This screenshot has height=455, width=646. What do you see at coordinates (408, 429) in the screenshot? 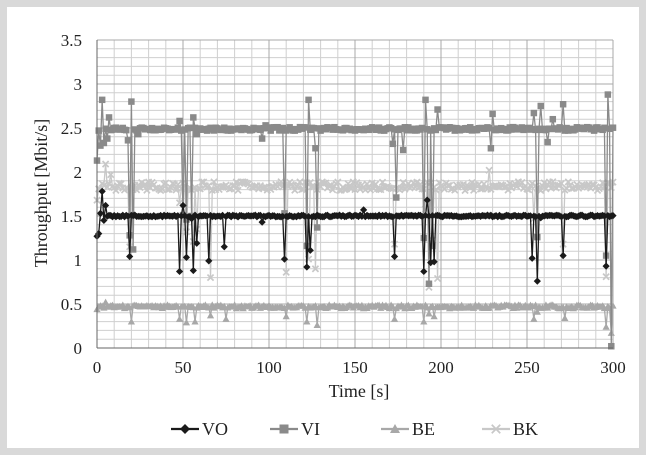
I see `legend-item-be: BE` at bounding box center [408, 429].